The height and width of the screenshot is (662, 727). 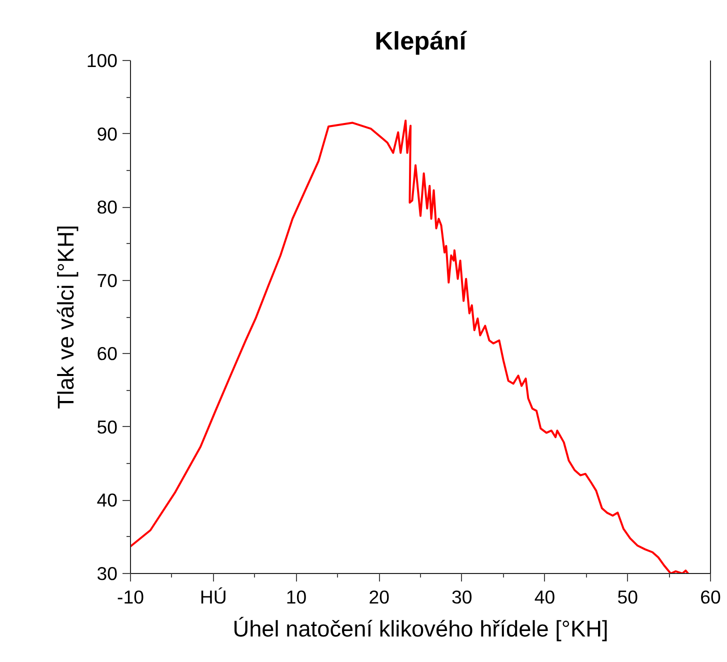 I want to click on y-tick-label: 50, so click(x=107, y=427).